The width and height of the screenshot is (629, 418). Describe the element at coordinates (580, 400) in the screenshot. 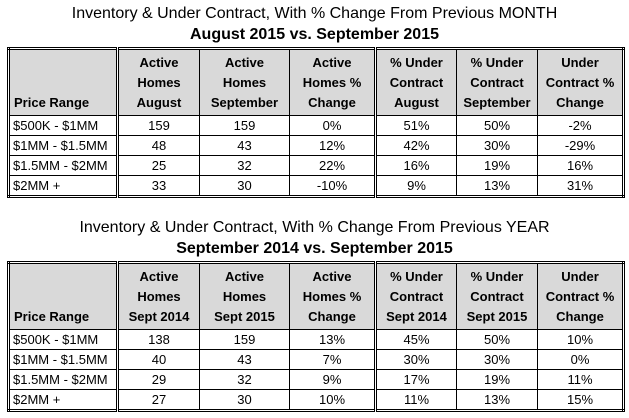

I see `value-cell: 15%` at that location.